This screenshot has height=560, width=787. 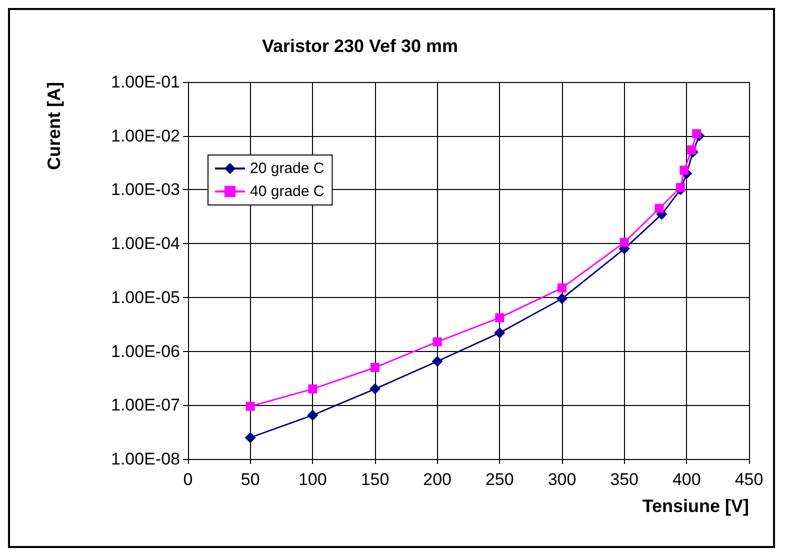 What do you see at coordinates (145, 351) in the screenshot?
I see `y-tick-label: 1.00E-06` at bounding box center [145, 351].